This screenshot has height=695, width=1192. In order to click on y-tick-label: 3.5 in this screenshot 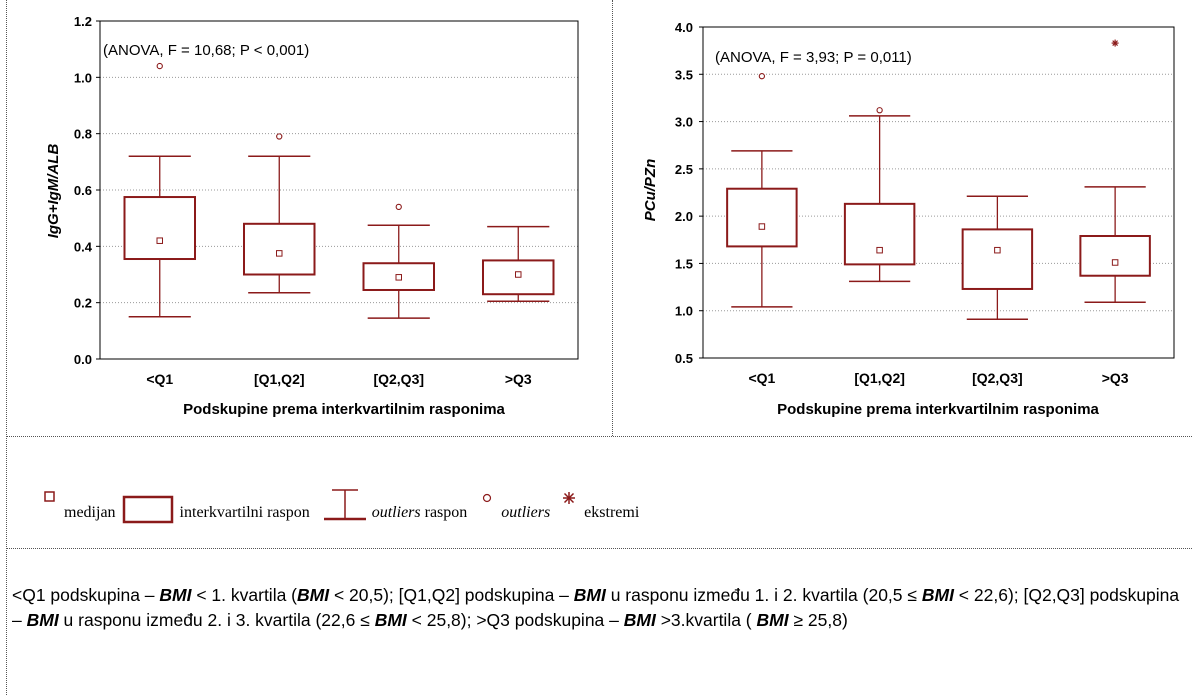, I will do `click(684, 74)`.